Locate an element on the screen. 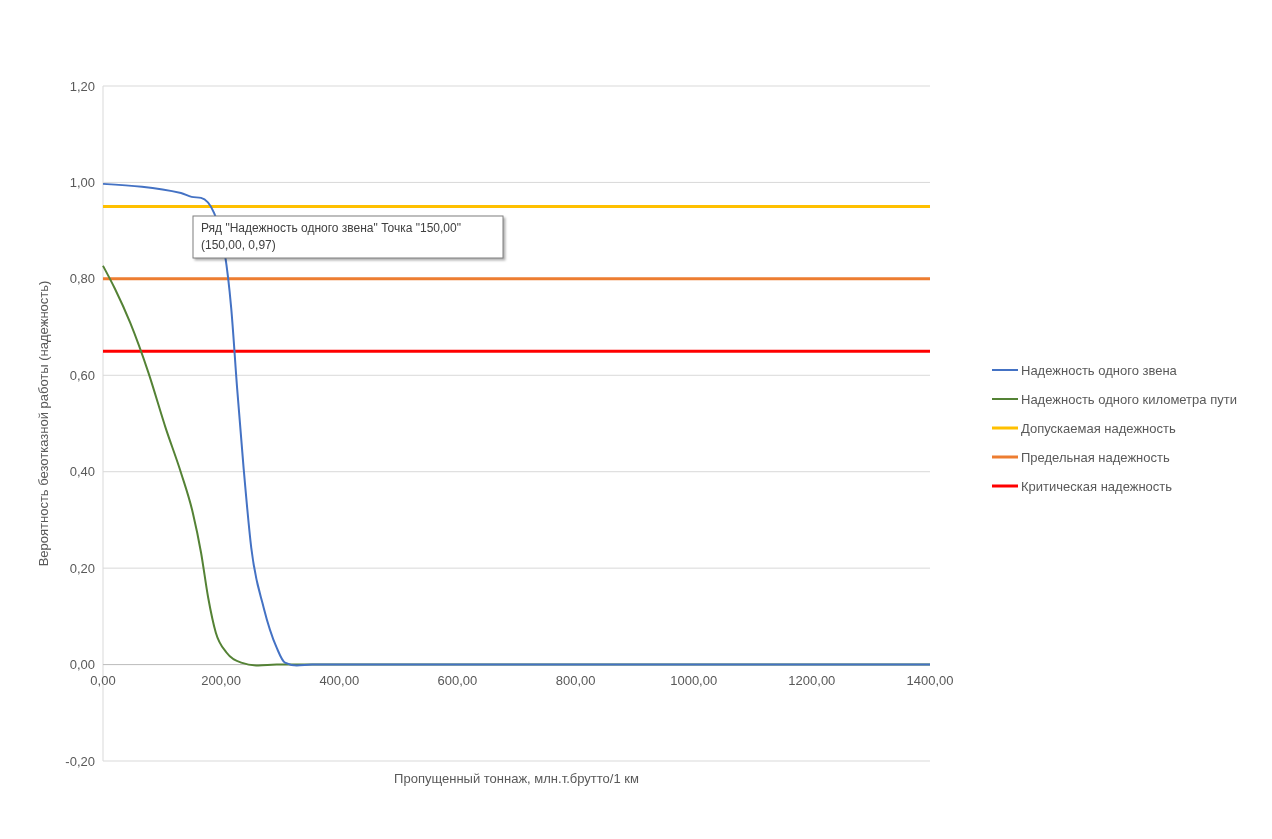 This screenshot has height=839, width=1272. x-tick-label: 0,00 is located at coordinates (103, 680).